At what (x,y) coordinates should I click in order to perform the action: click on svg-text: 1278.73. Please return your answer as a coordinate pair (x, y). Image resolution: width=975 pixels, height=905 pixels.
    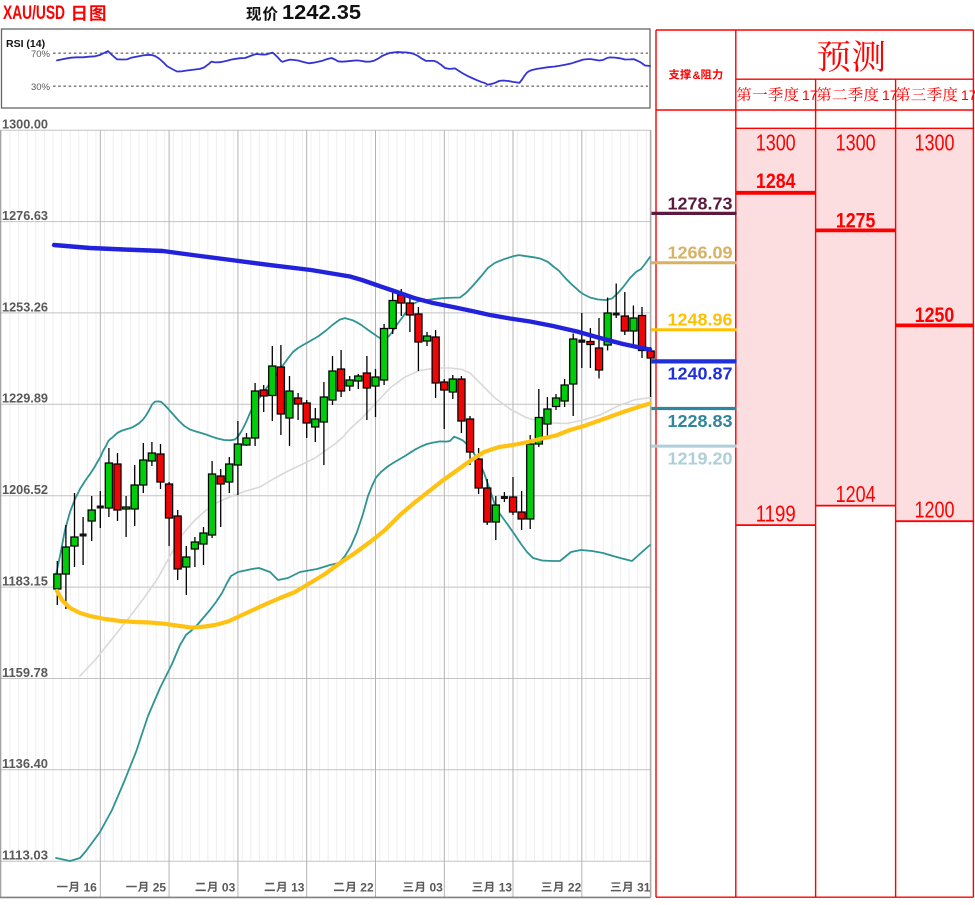
    Looking at the image, I should click on (700, 203).